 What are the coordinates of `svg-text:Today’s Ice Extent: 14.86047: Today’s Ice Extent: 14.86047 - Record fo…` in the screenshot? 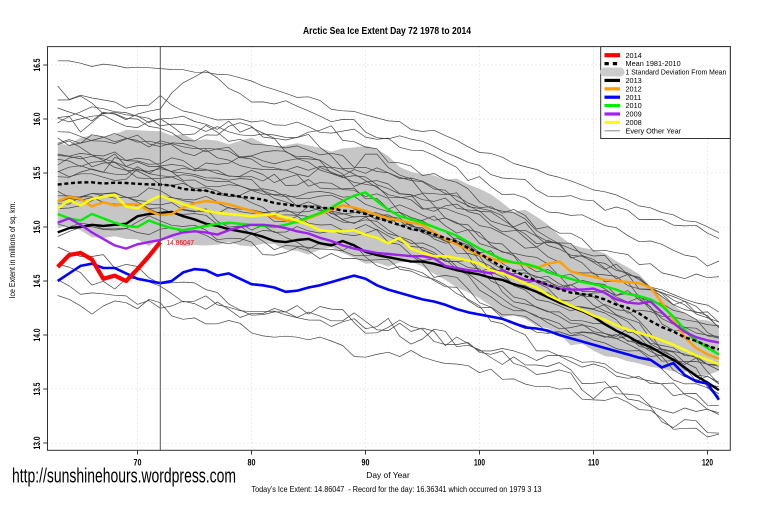 It's located at (397, 489).